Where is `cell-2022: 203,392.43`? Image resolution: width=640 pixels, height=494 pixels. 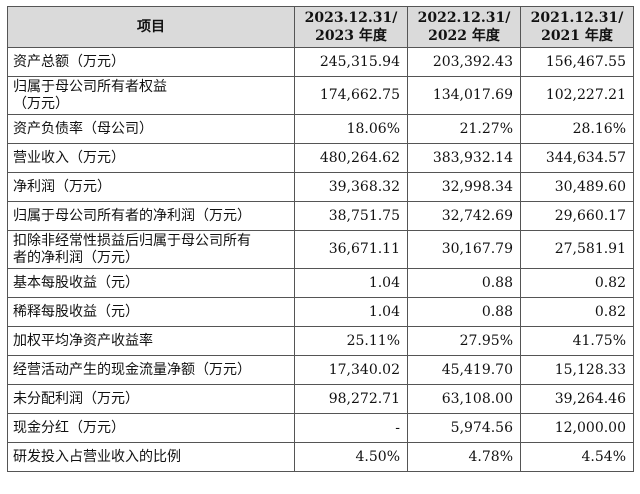
cell-2022: 203,392.43 is located at coordinates (464, 62).